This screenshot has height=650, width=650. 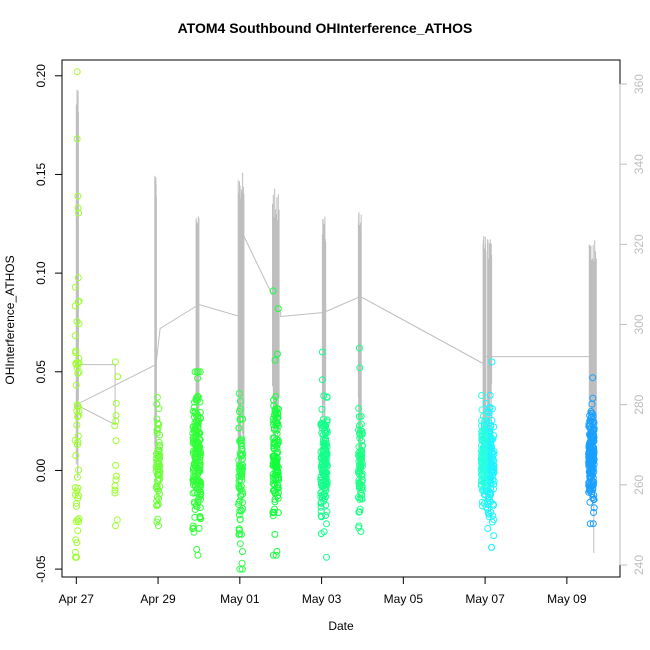 I want to click on x-tick-label: May 07, so click(x=485, y=599).